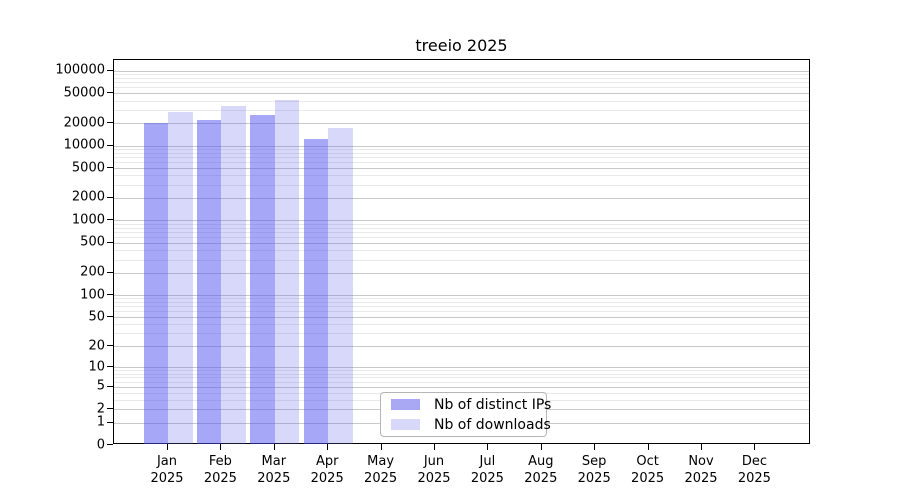 The image size is (900, 500). Describe the element at coordinates (220, 461) in the screenshot. I see `month-label: Feb` at that location.